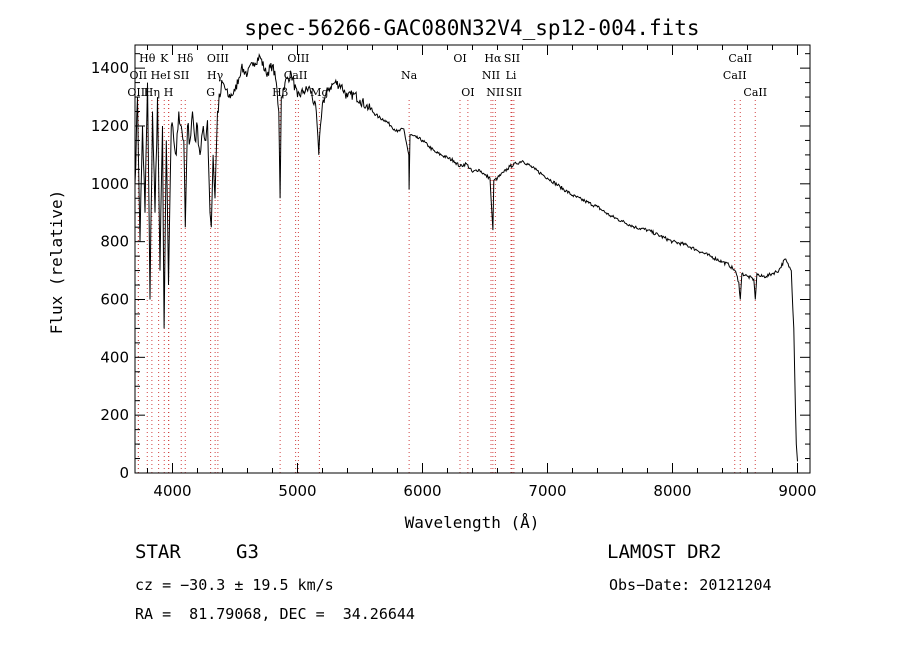 Image resolution: width=900 pixels, height=650 pixels. What do you see at coordinates (511, 75) in the screenshot?
I see `line-label-17: Li` at bounding box center [511, 75].